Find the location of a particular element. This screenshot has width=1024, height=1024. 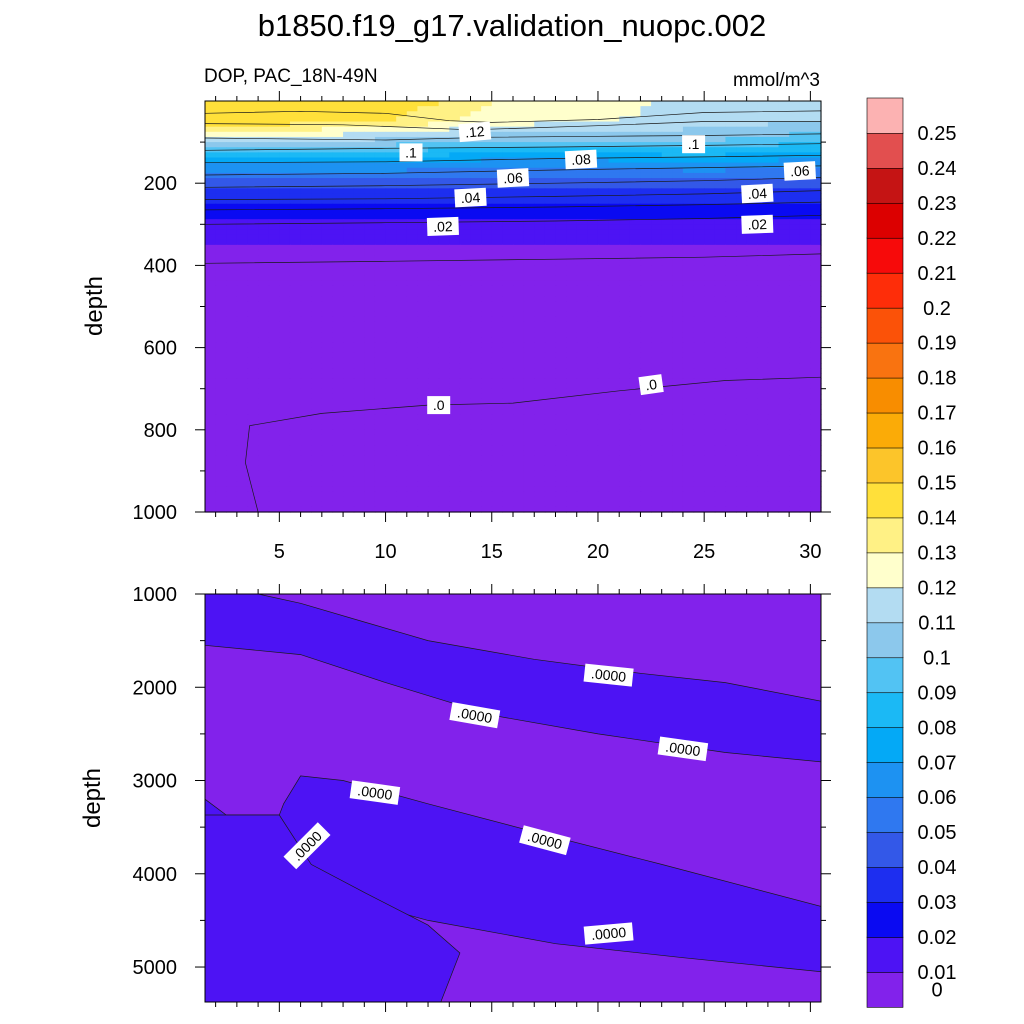

upper-ytick-label: 600 is located at coordinates (160, 349).